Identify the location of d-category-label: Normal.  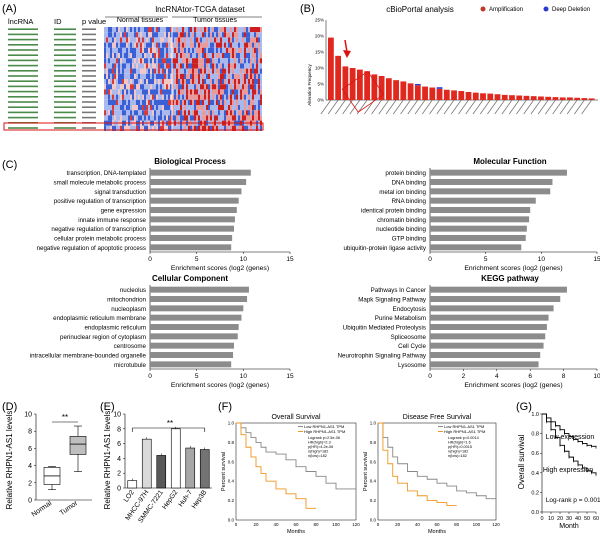
(42, 509).